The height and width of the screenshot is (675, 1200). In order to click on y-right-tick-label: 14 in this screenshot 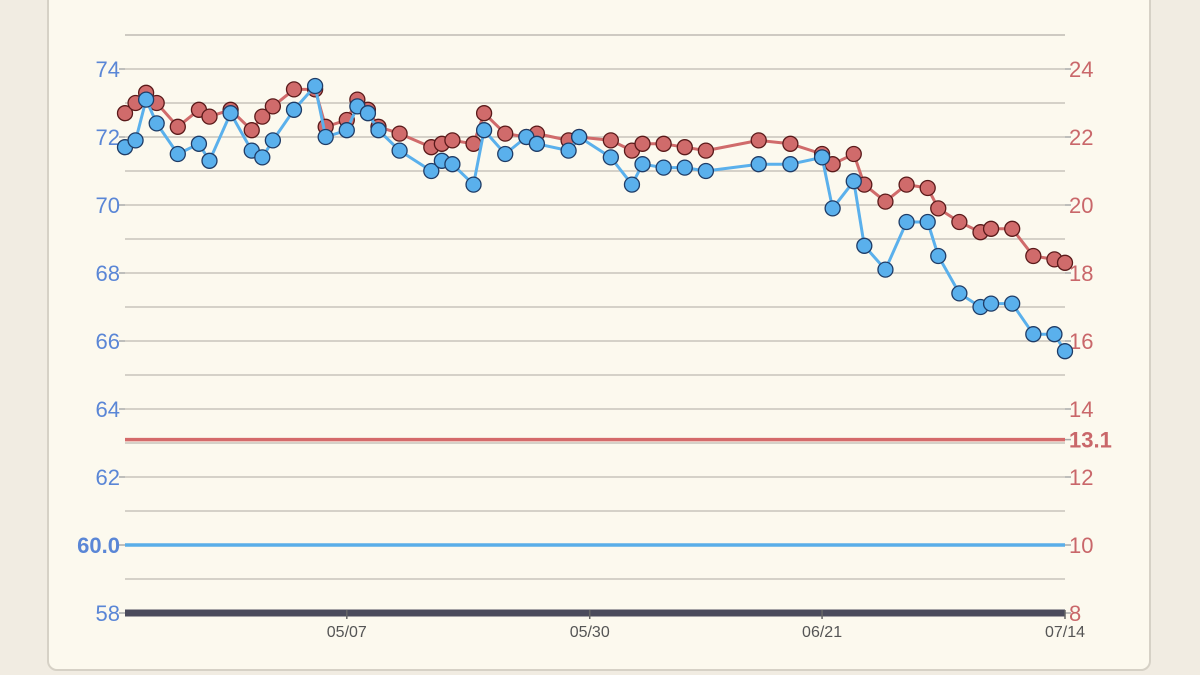, I will do `click(1081, 409)`.